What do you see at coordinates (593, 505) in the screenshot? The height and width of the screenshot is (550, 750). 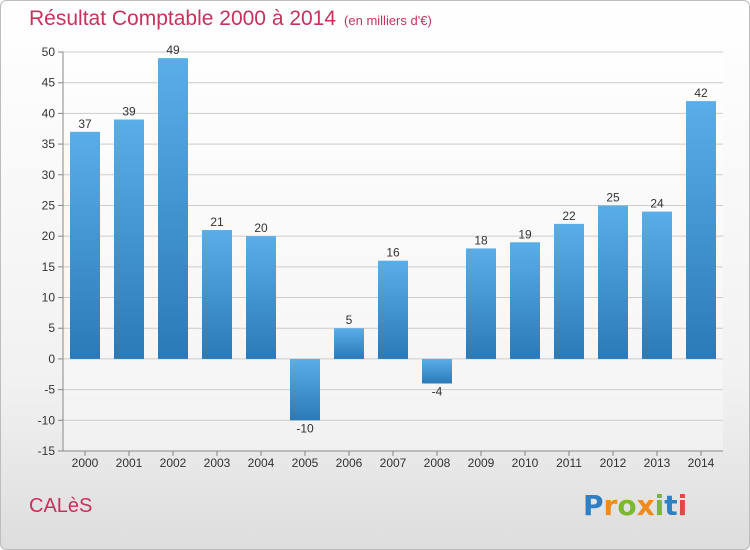 I see `logo-letter: P` at bounding box center [593, 505].